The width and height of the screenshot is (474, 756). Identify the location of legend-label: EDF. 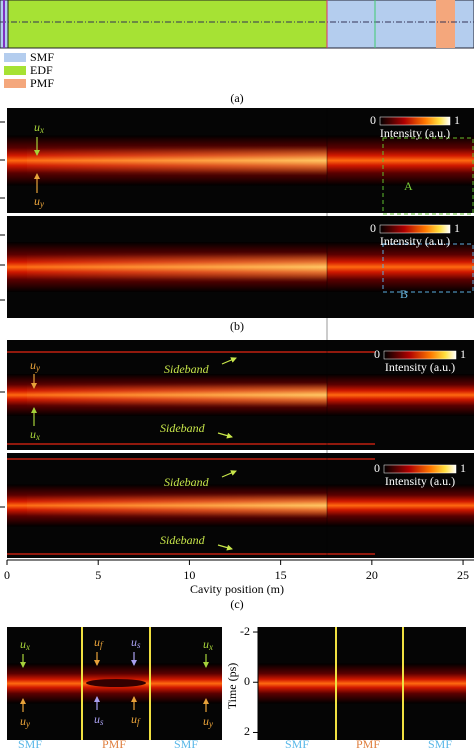
(41, 70).